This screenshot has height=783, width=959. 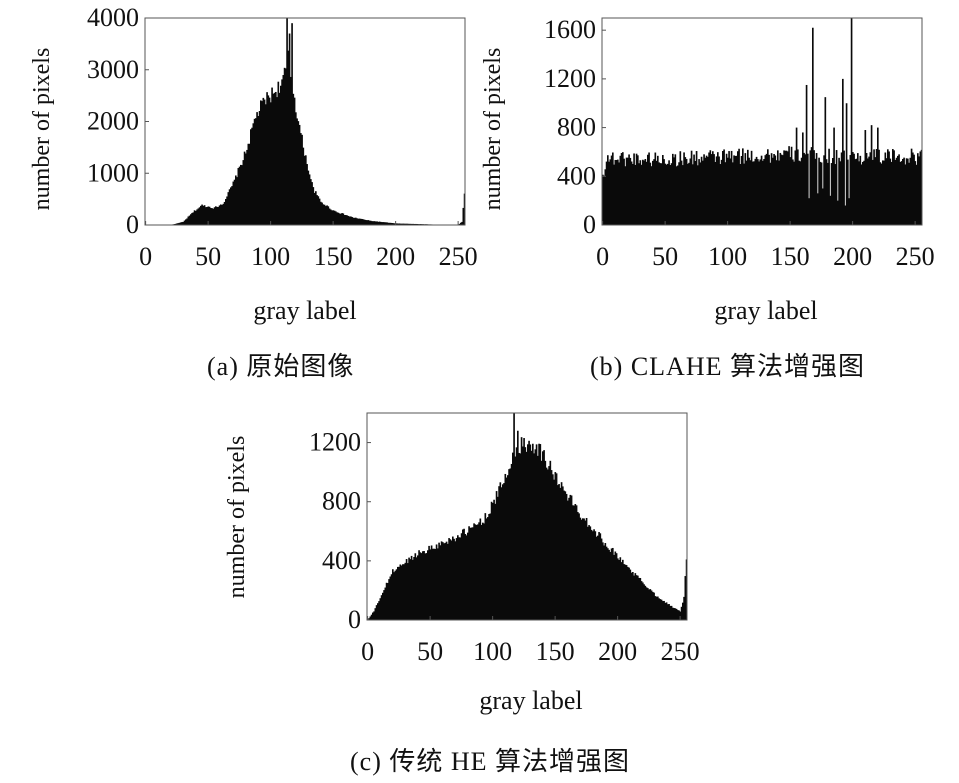 I want to click on chart-a-ylabel: number of pixels, so click(x=42, y=129).